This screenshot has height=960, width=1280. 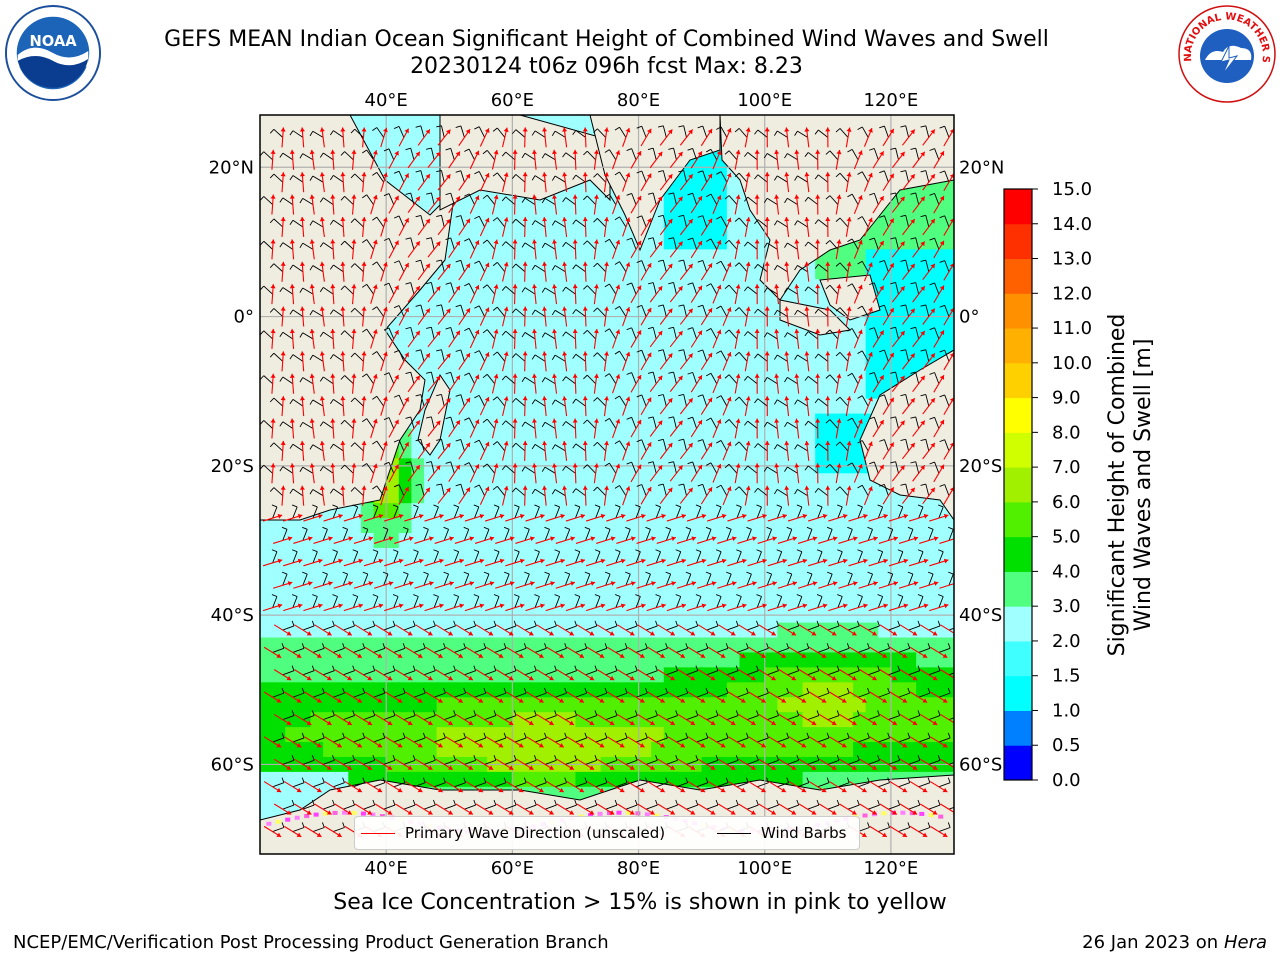 I want to click on chart-subtitle: 20230124 t06z 096h fcst Max: 8.23, so click(x=606, y=66).